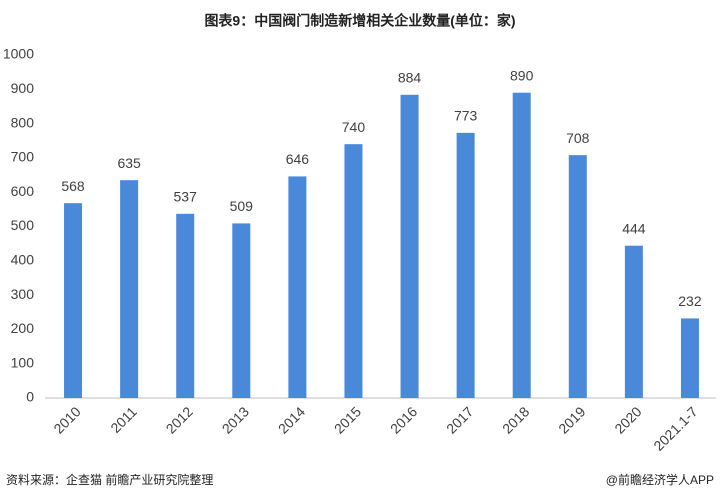 The height and width of the screenshot is (501, 720). What do you see at coordinates (675, 428) in the screenshot?
I see `x-tick-label: 2021.1-7` at bounding box center [675, 428].